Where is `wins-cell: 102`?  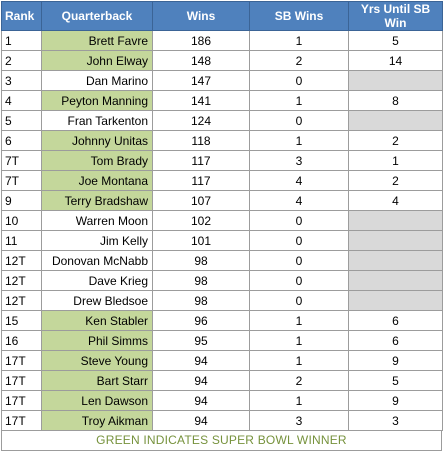
wins-cell: 102 is located at coordinates (201, 220).